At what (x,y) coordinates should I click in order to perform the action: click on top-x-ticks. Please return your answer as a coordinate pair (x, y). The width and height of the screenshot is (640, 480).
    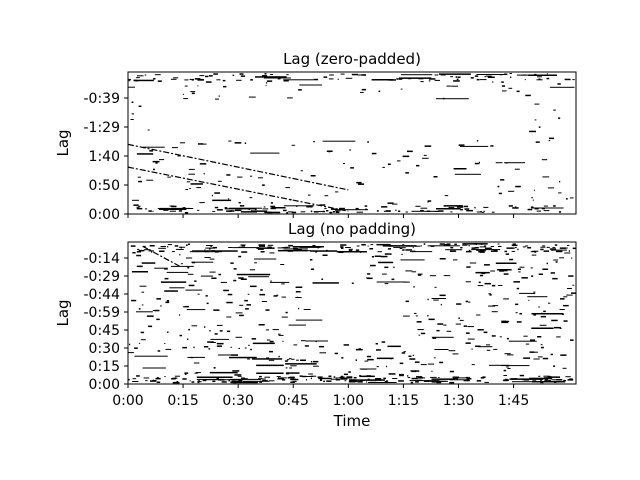
    Looking at the image, I should click on (321, 216).